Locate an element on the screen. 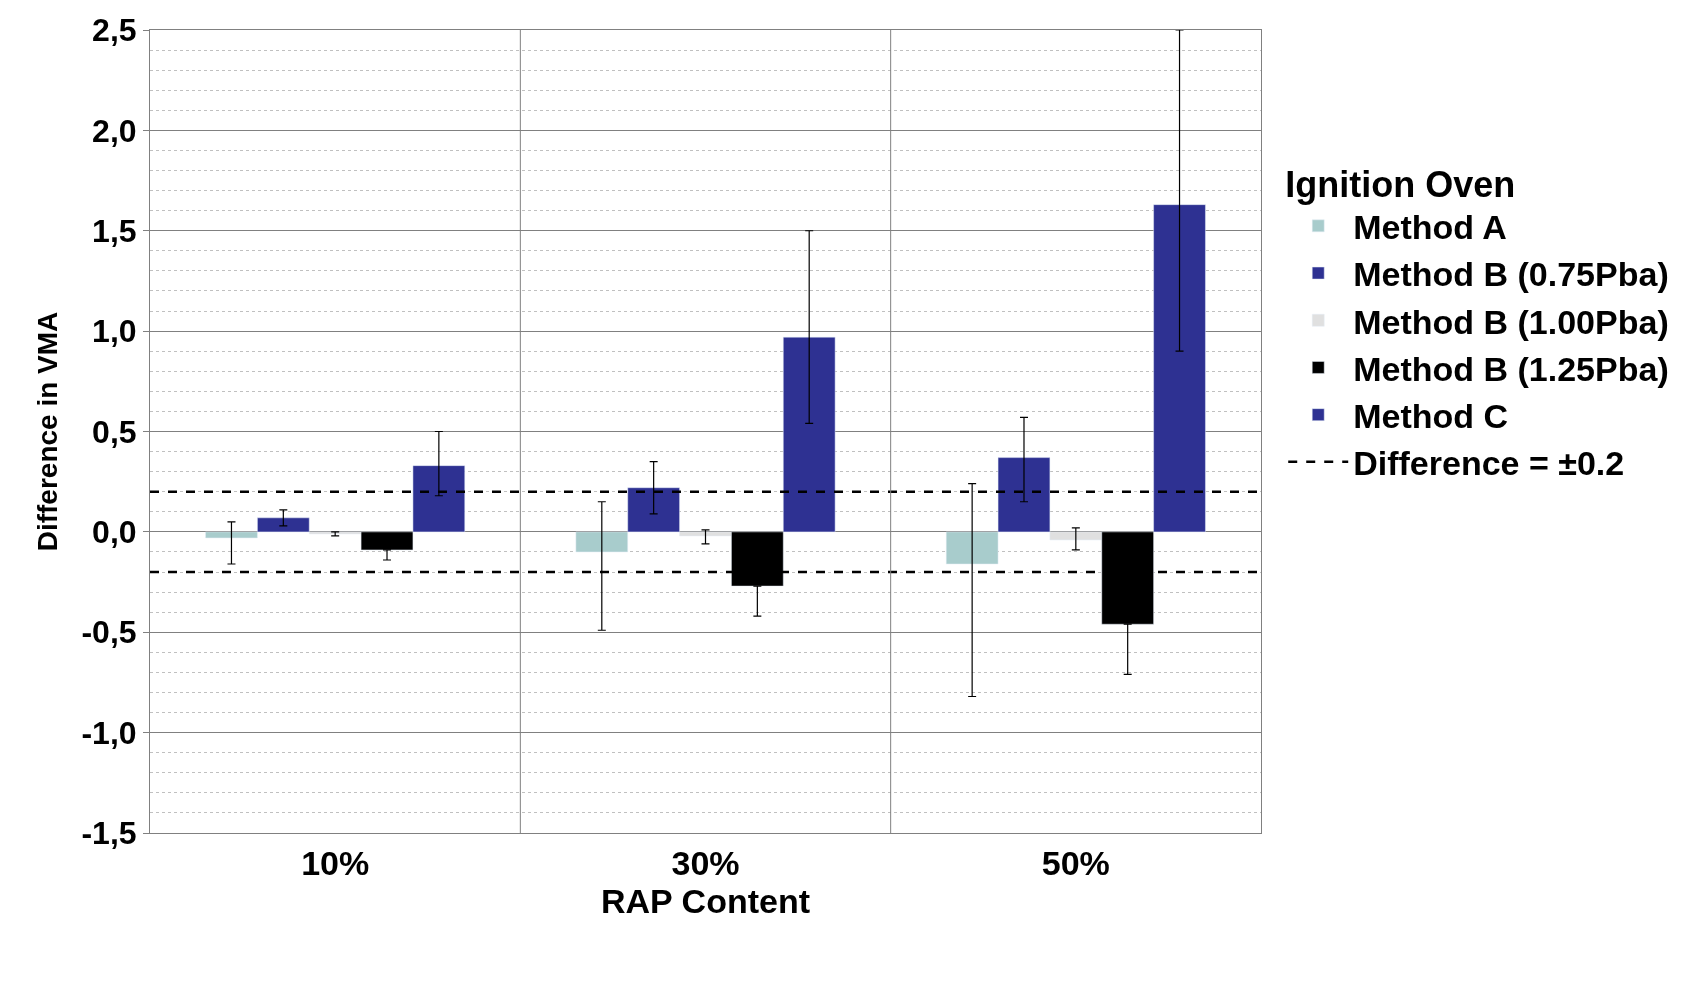 This screenshot has width=1686, height=983. y-tick-label: 0,5 is located at coordinates (114, 431).